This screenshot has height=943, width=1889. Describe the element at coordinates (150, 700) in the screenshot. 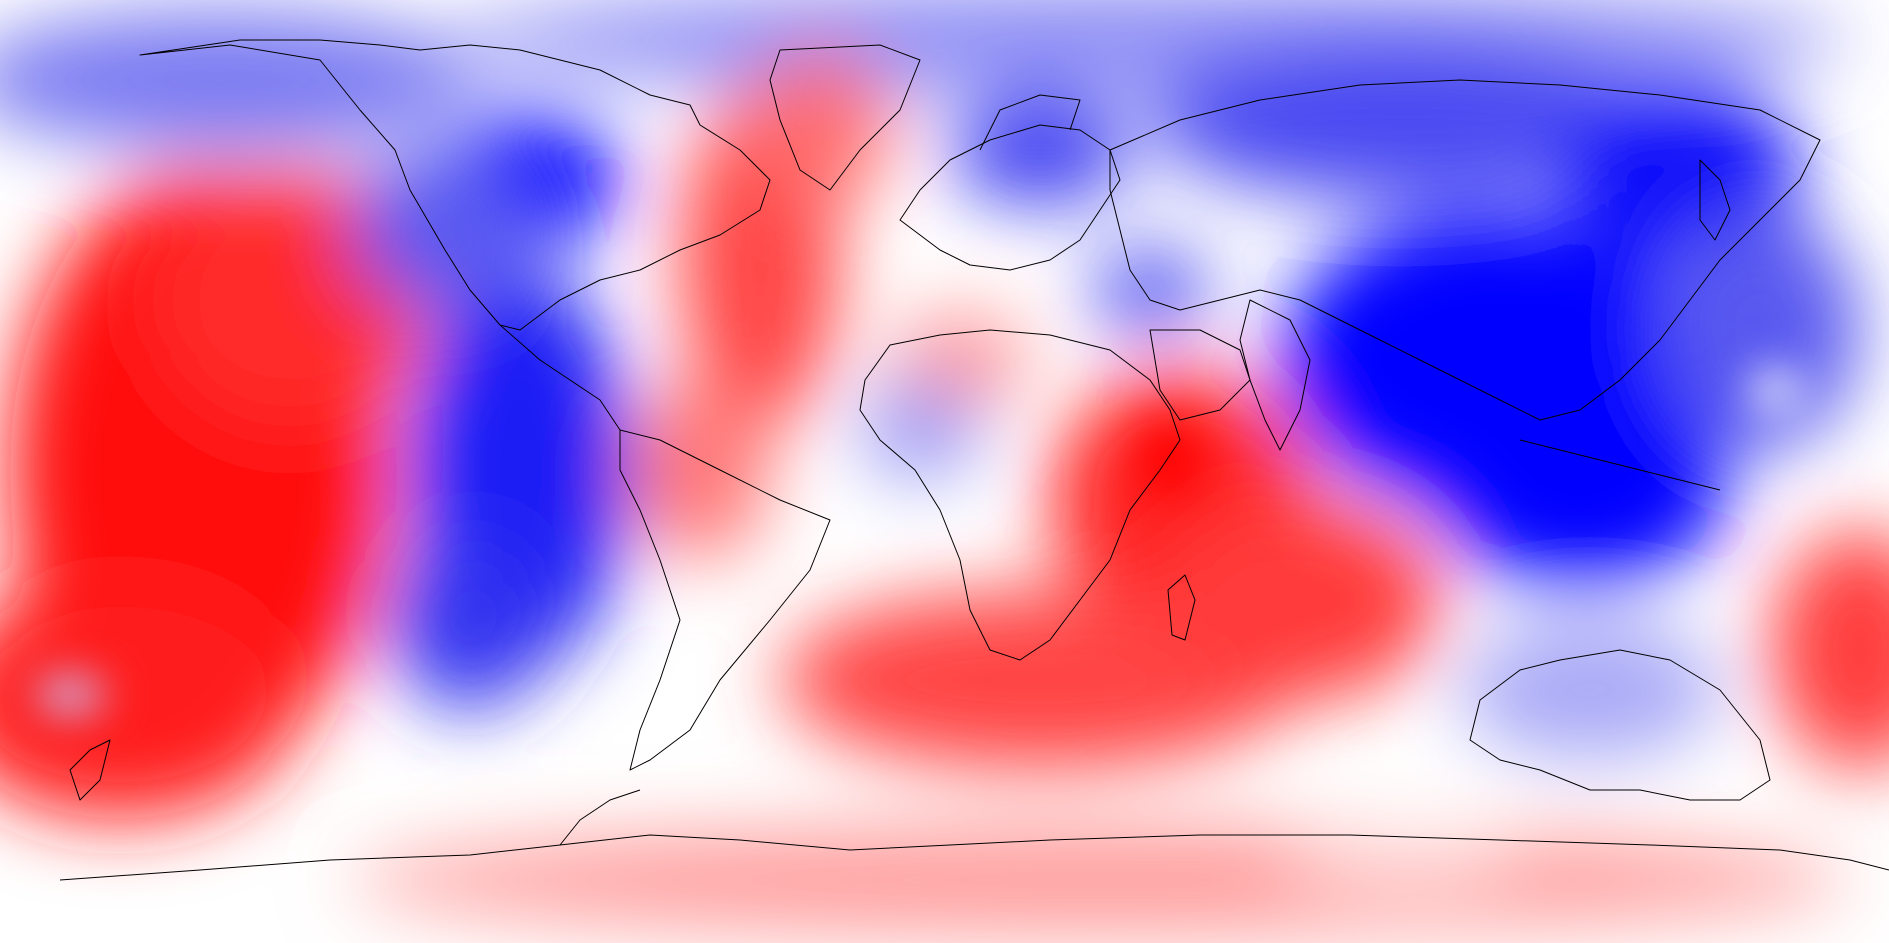

I see `field-blob-south-pacific-red` at that location.